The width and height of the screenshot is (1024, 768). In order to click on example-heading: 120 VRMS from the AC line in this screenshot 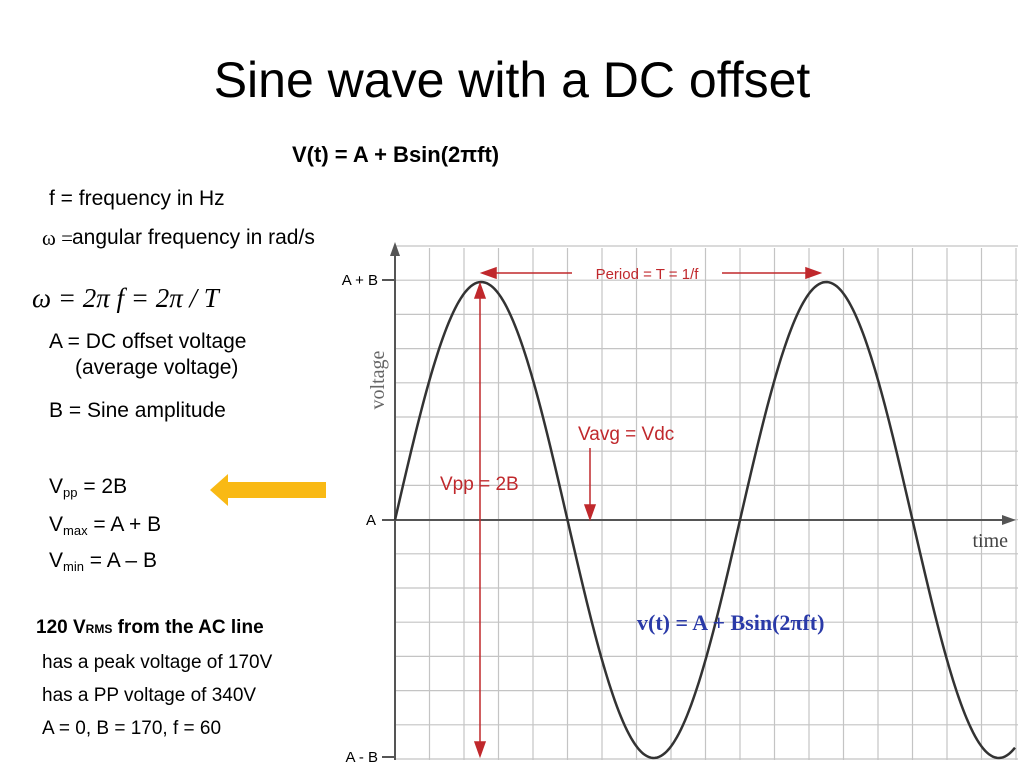, I will do `click(150, 628)`.